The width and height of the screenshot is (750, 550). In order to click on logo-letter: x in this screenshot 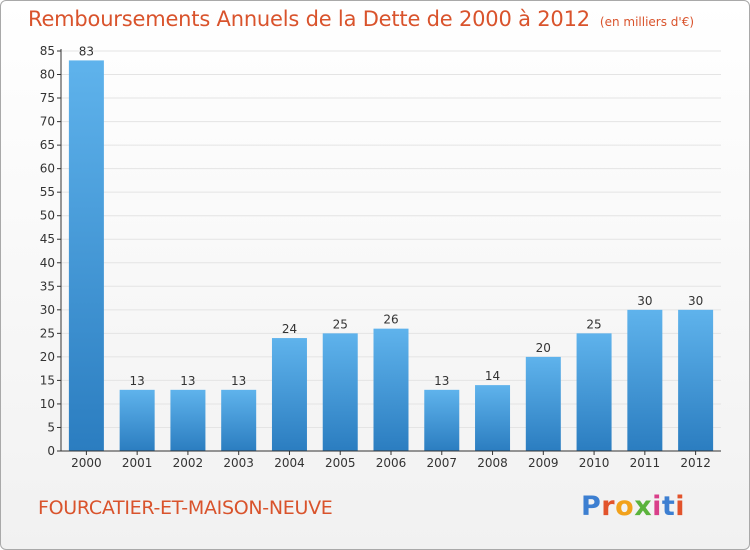, I will do `click(643, 506)`.